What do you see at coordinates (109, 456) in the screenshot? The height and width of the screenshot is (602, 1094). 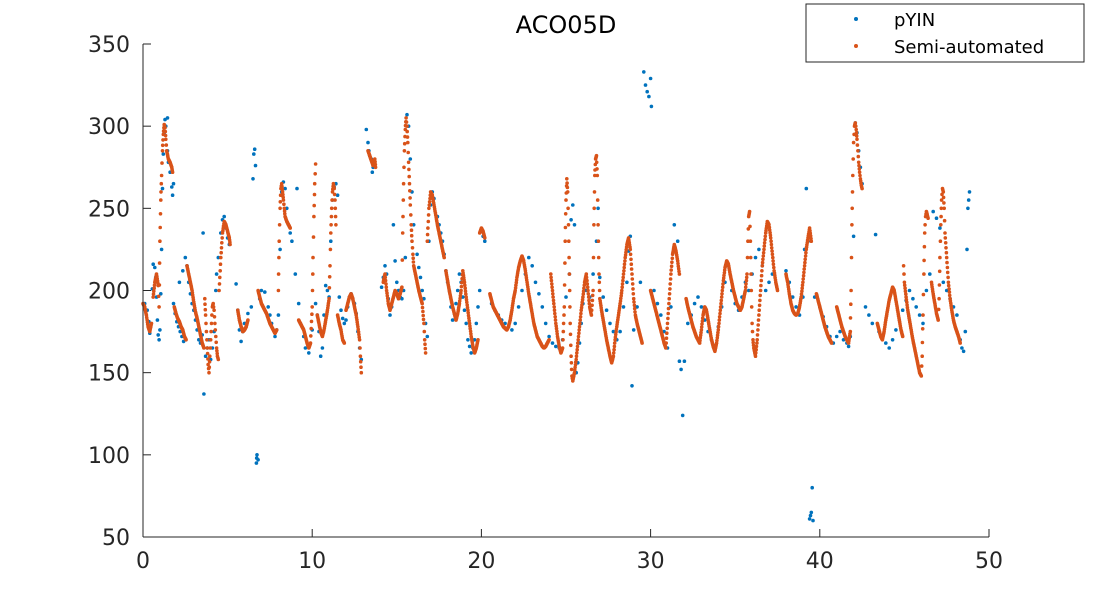 I see `y-tick-label: 100` at bounding box center [109, 456].